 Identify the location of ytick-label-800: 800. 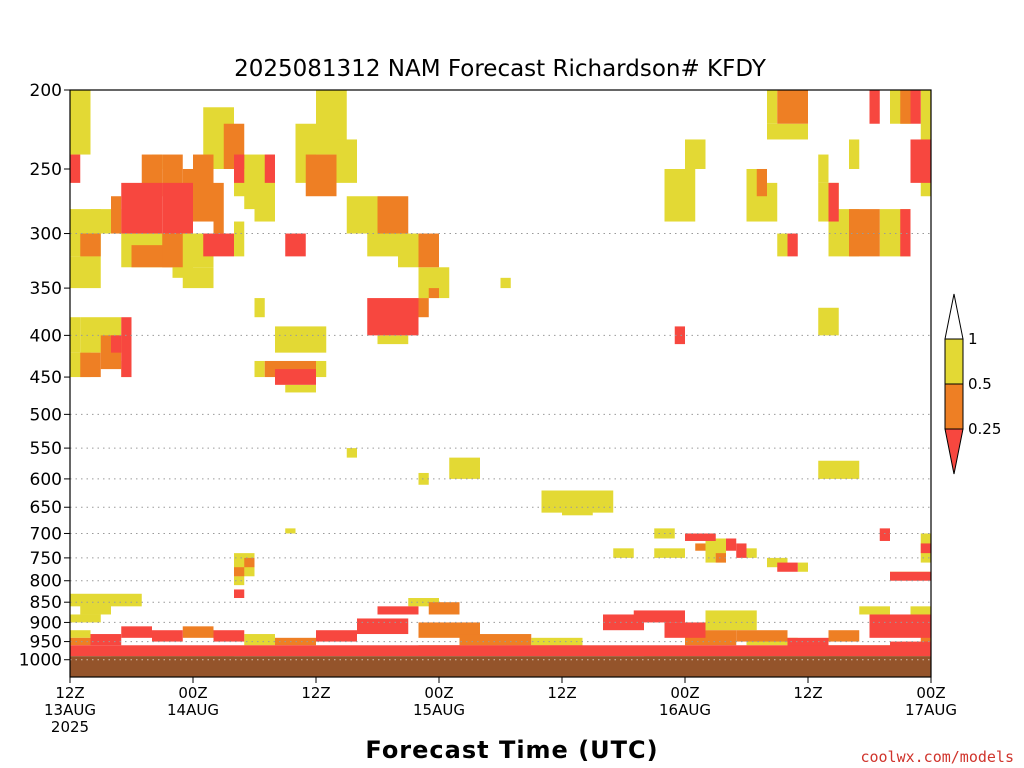
(46, 582).